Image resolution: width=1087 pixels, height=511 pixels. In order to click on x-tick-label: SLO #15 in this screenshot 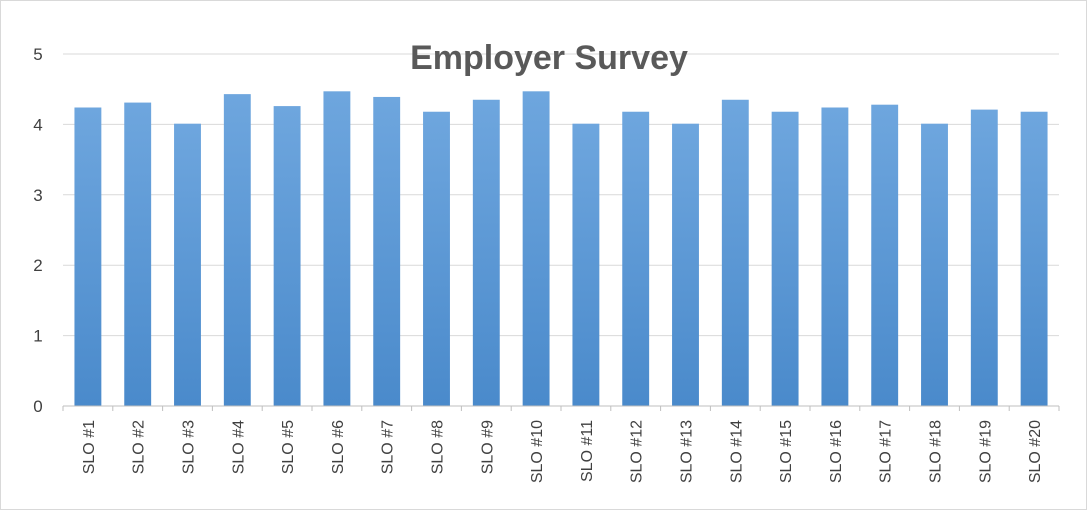, I will do `click(786, 451)`.